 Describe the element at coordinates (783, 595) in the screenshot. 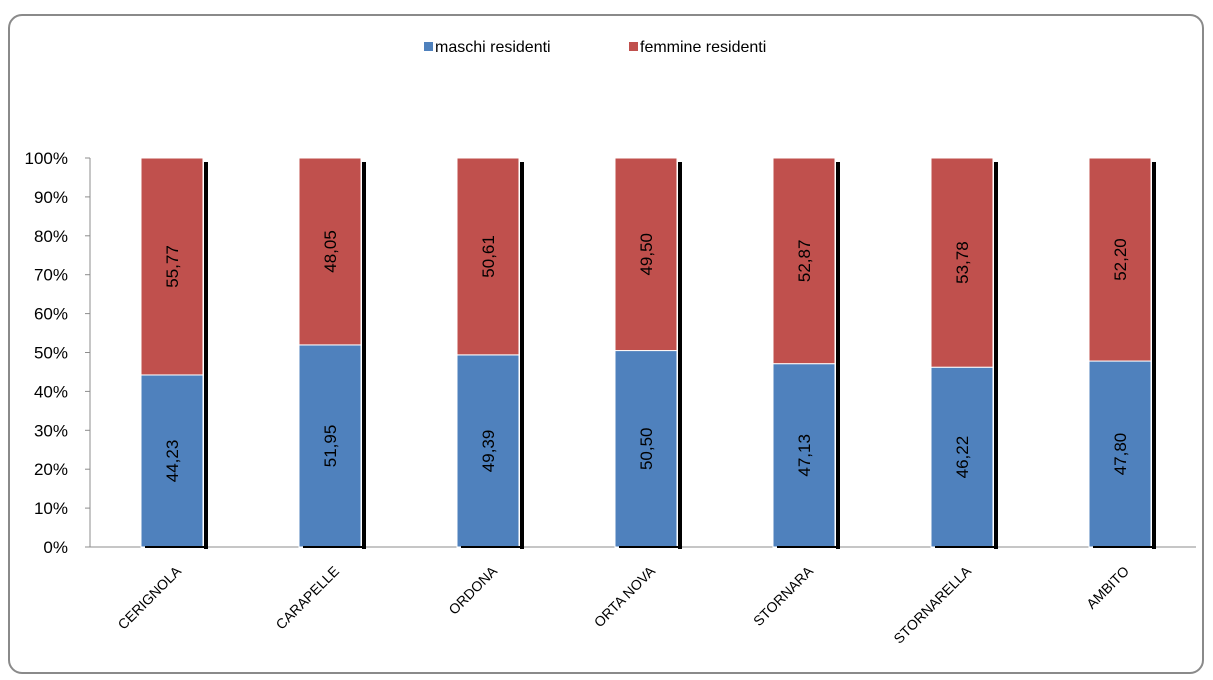

I see `category-label: STORNARA` at that location.